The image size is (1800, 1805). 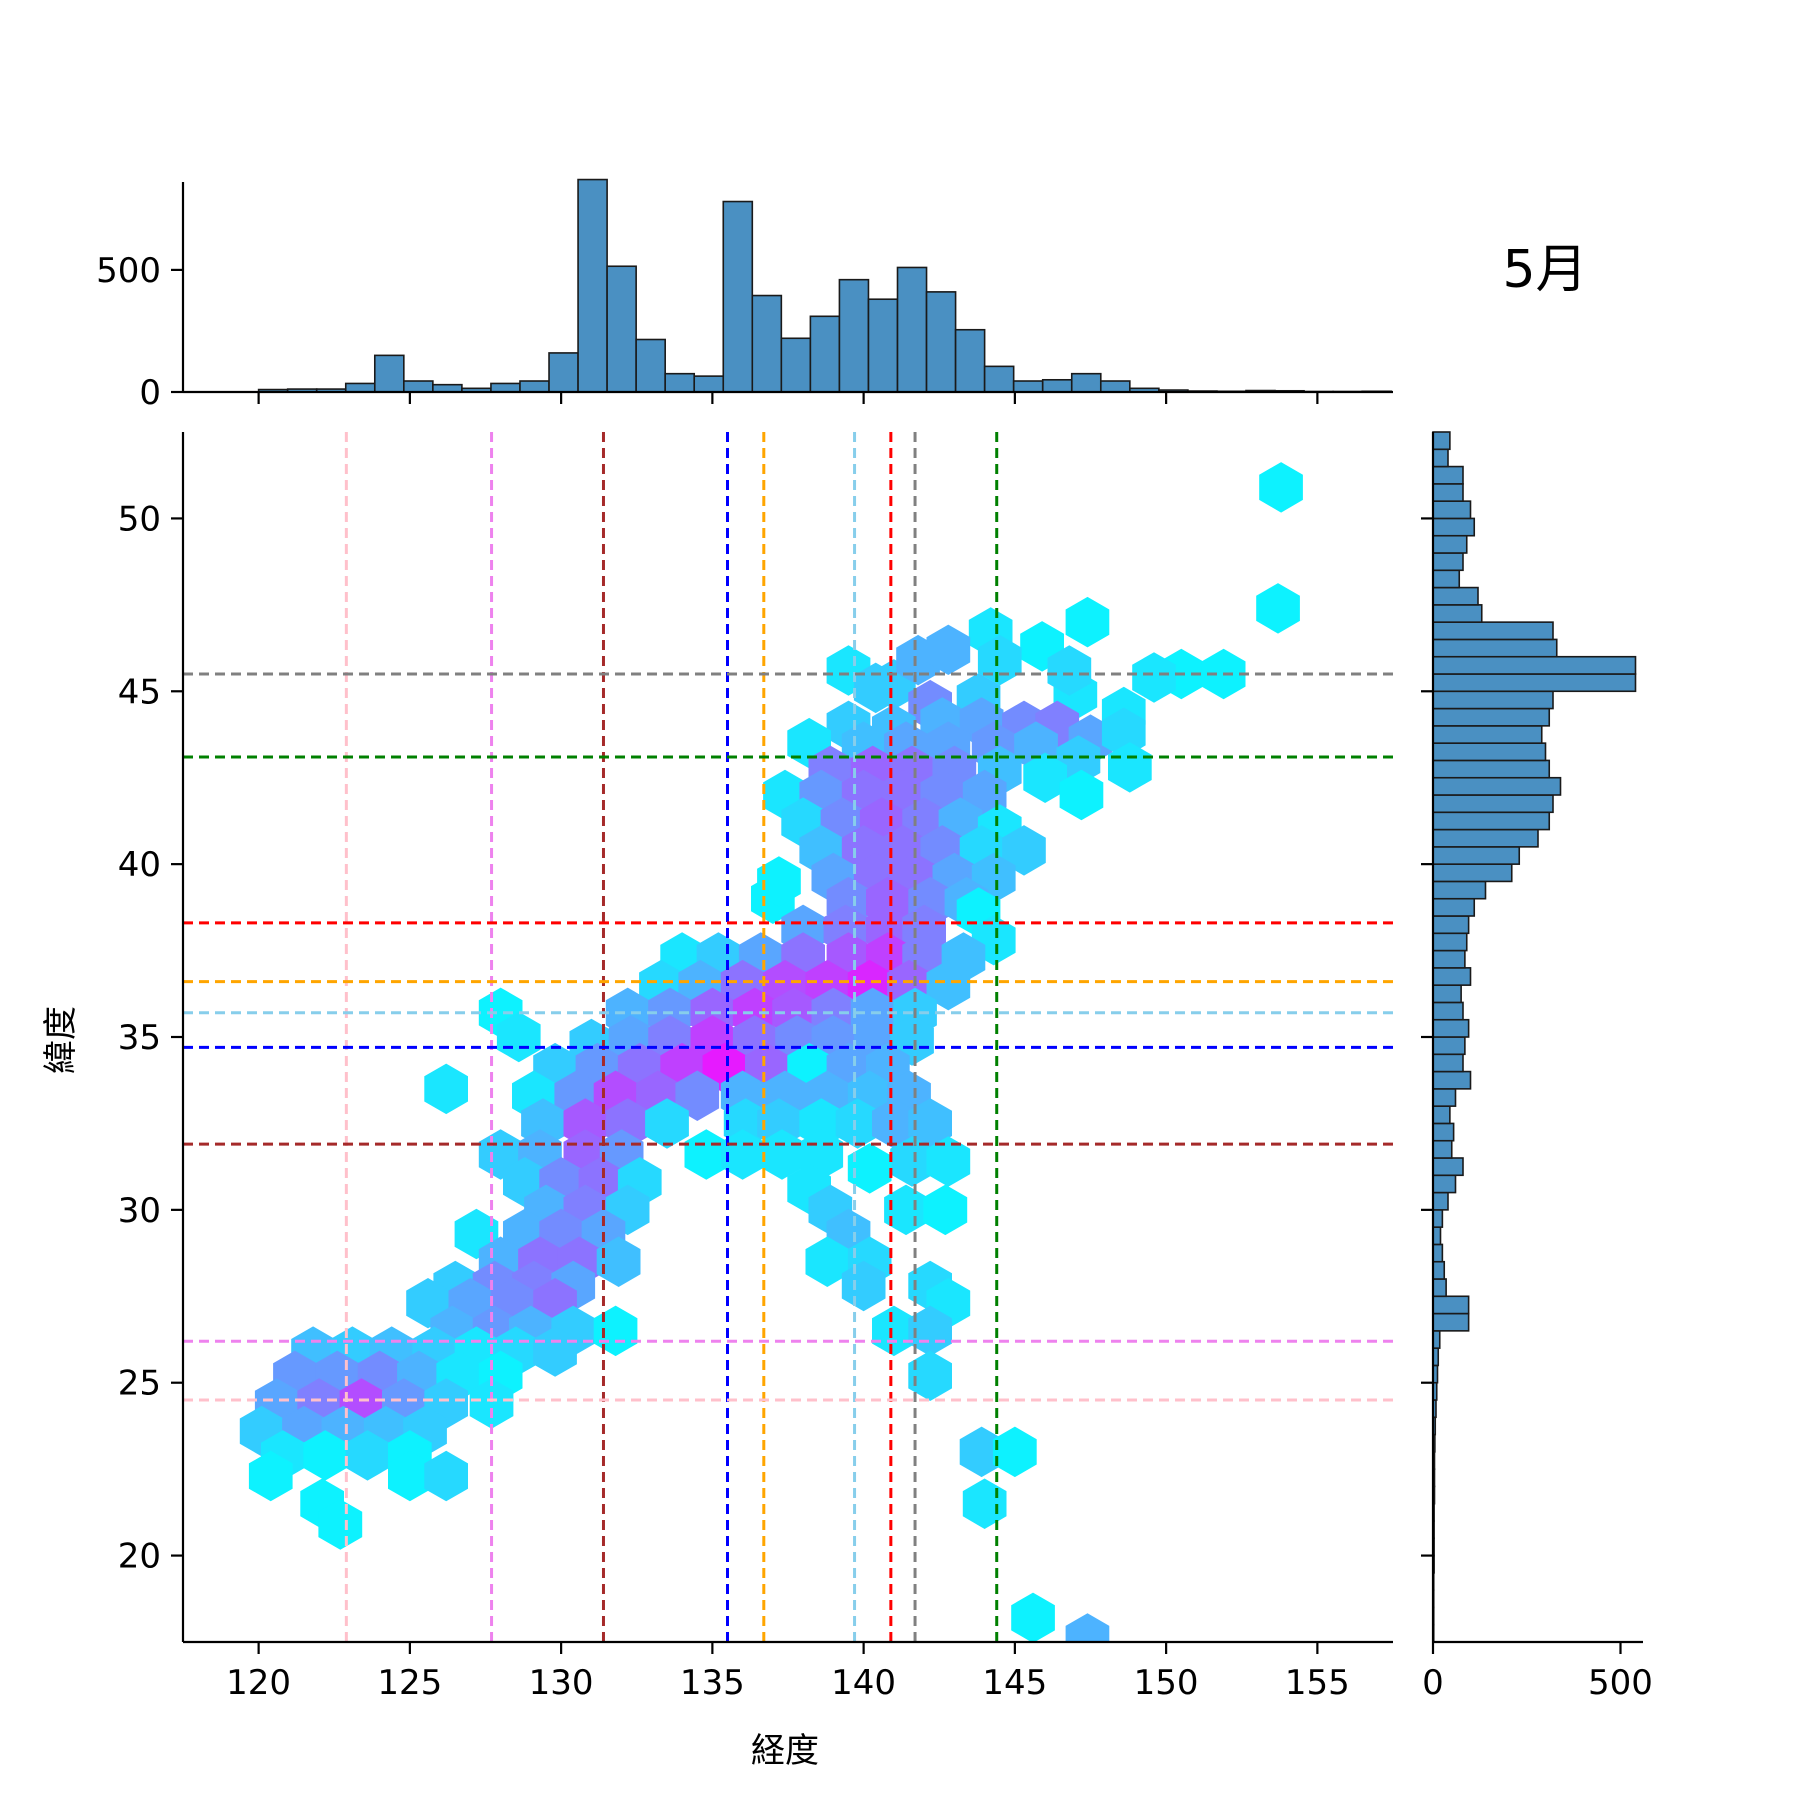 I want to click on x-tick-label: 135, so click(x=712, y=1683).